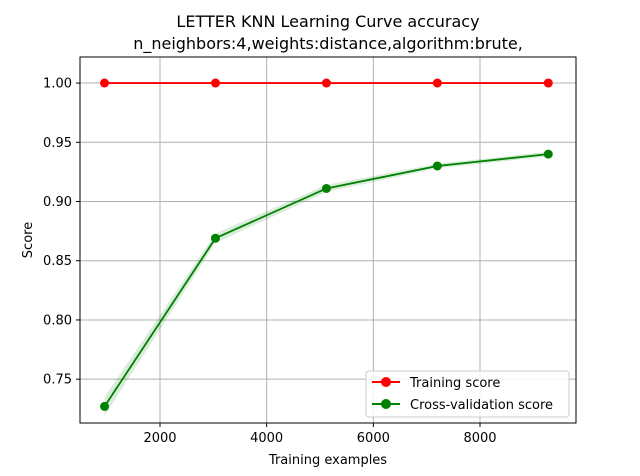 Image resolution: width=640 pixels, height=476 pixels. I want to click on y-axis-ticks: 0.75 0.80 0.85 0.90 0.95 1.00, so click(61, 232).